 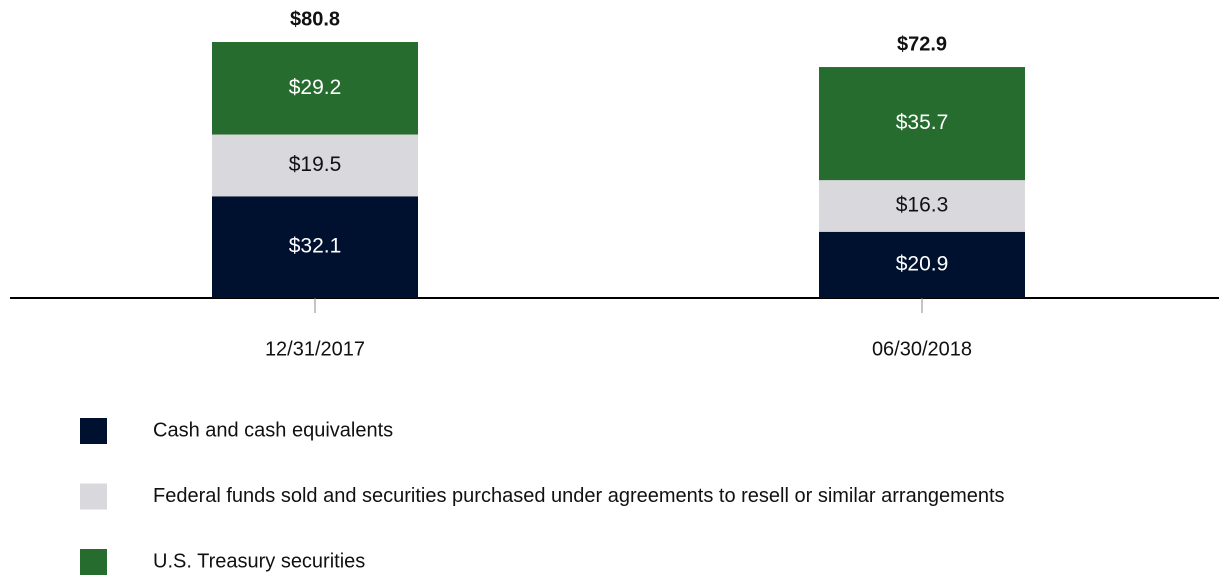 I want to click on value-label: $35.7, so click(x=922, y=122).